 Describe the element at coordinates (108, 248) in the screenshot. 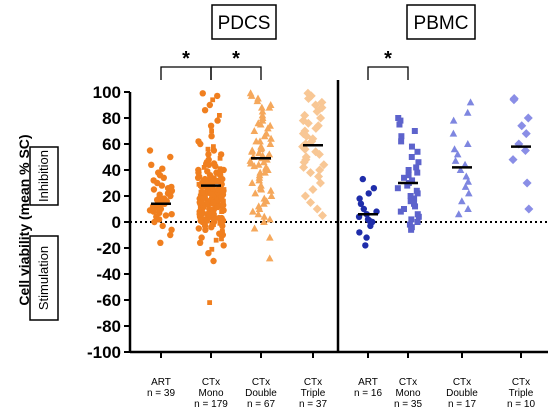

I see `y-tick-label: -20` at that location.